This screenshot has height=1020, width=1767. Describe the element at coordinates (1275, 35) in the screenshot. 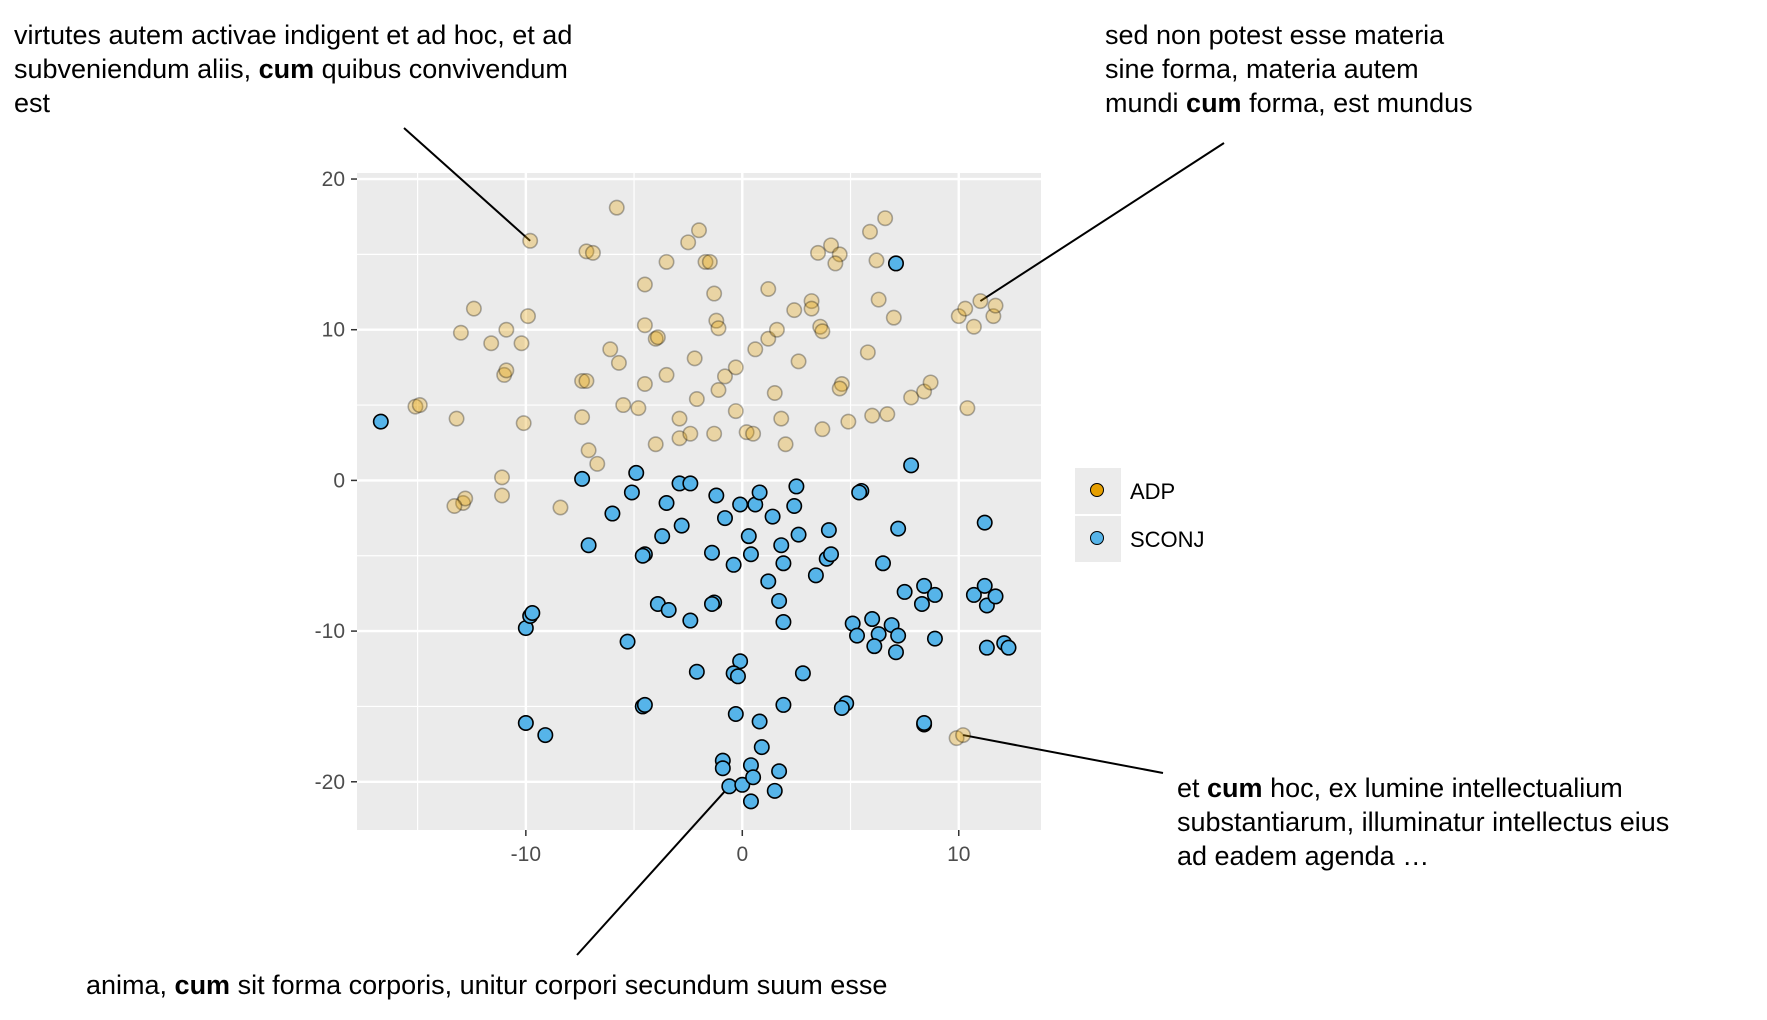

I see `annotation-text: sed non potest esse materia` at that location.